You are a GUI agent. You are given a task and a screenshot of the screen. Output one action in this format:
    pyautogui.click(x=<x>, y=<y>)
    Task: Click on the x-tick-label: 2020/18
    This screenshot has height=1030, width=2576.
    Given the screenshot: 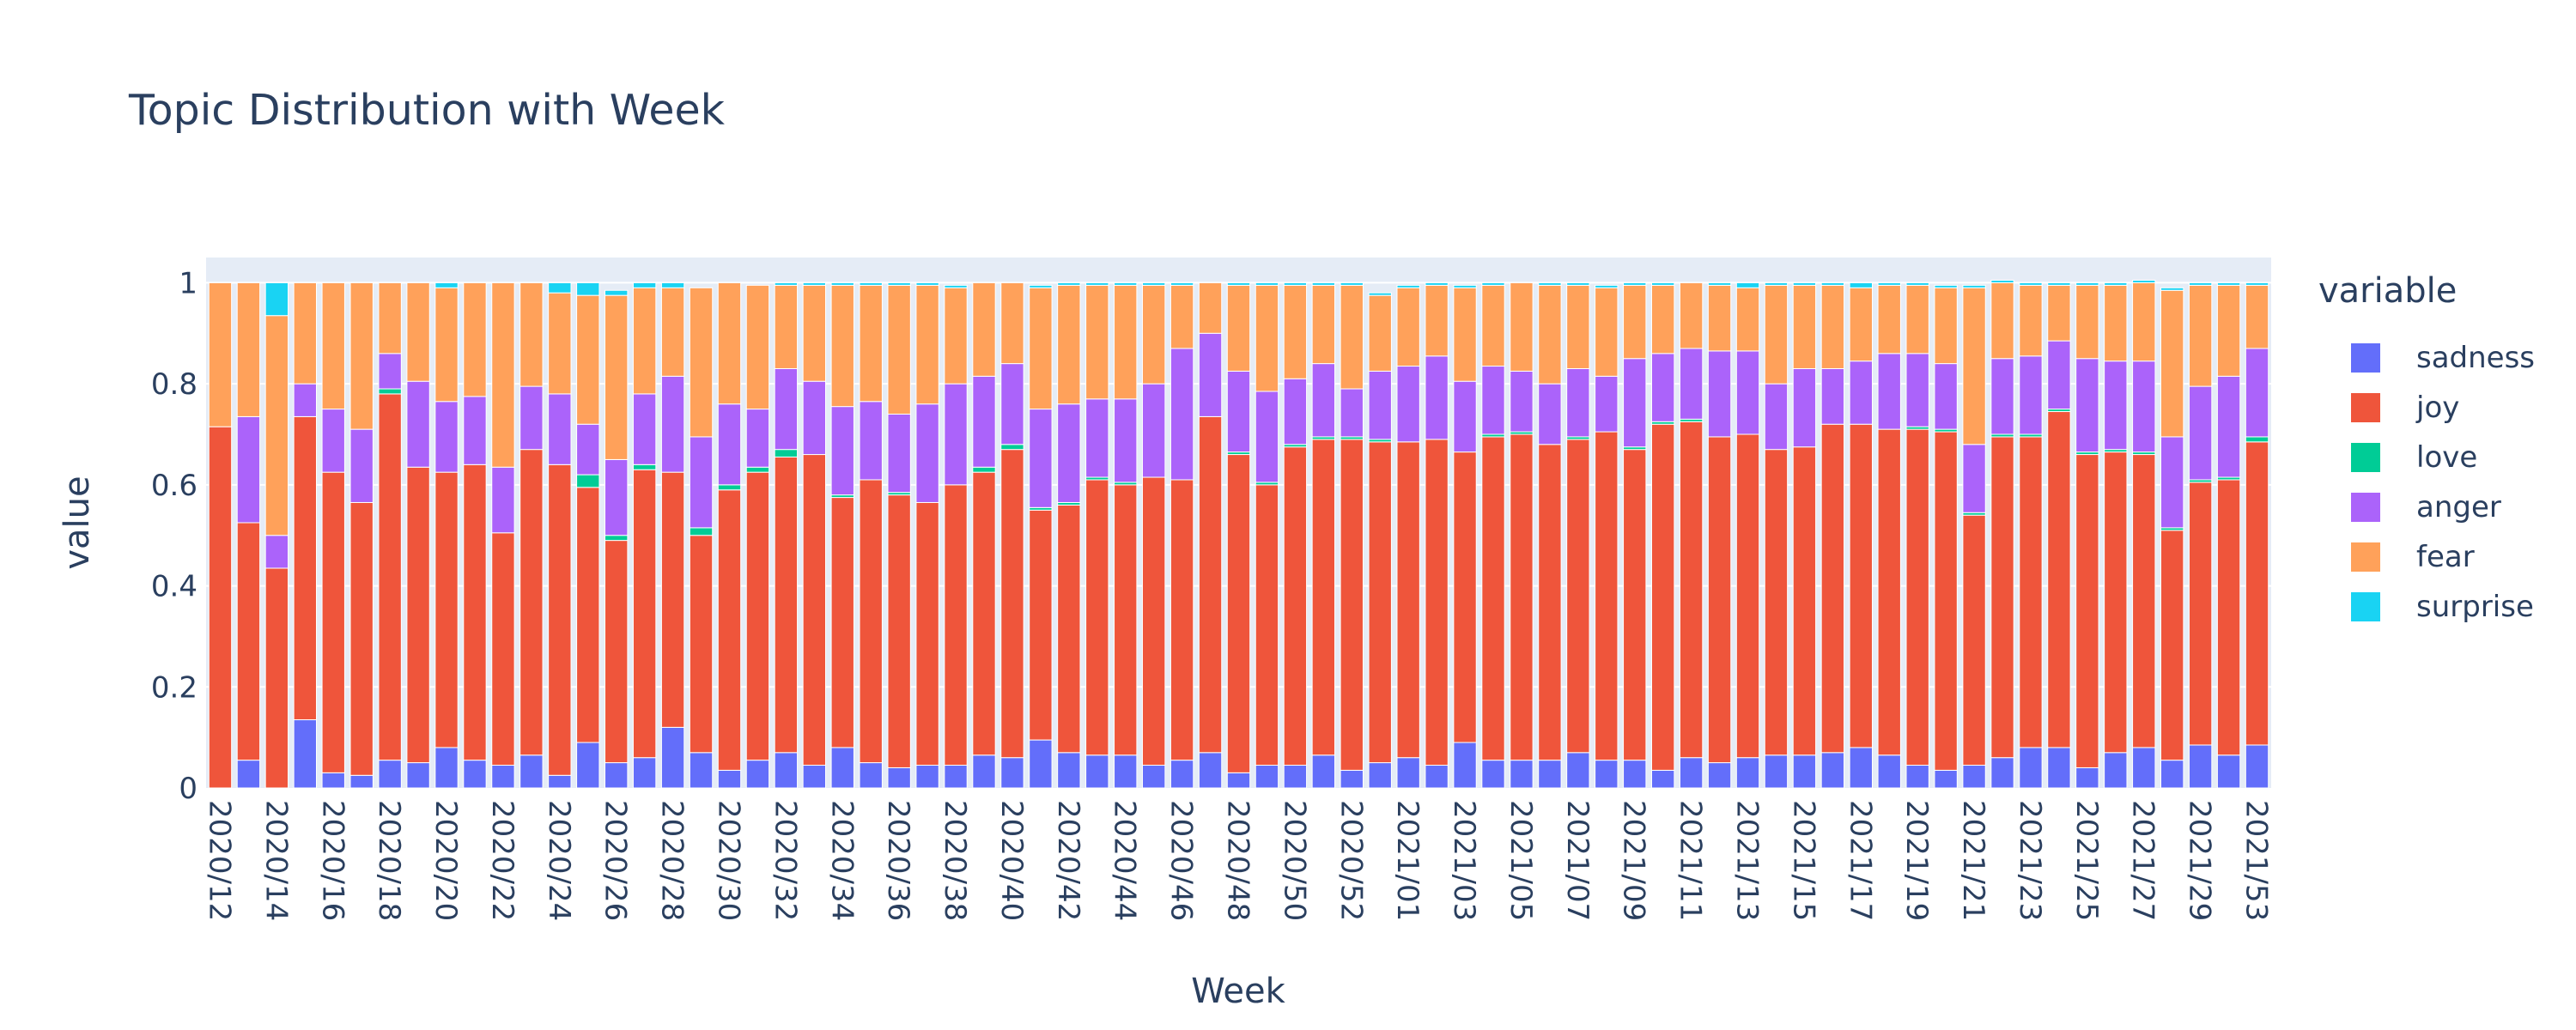 What is the action you would take?
    pyautogui.click(x=389, y=860)
    